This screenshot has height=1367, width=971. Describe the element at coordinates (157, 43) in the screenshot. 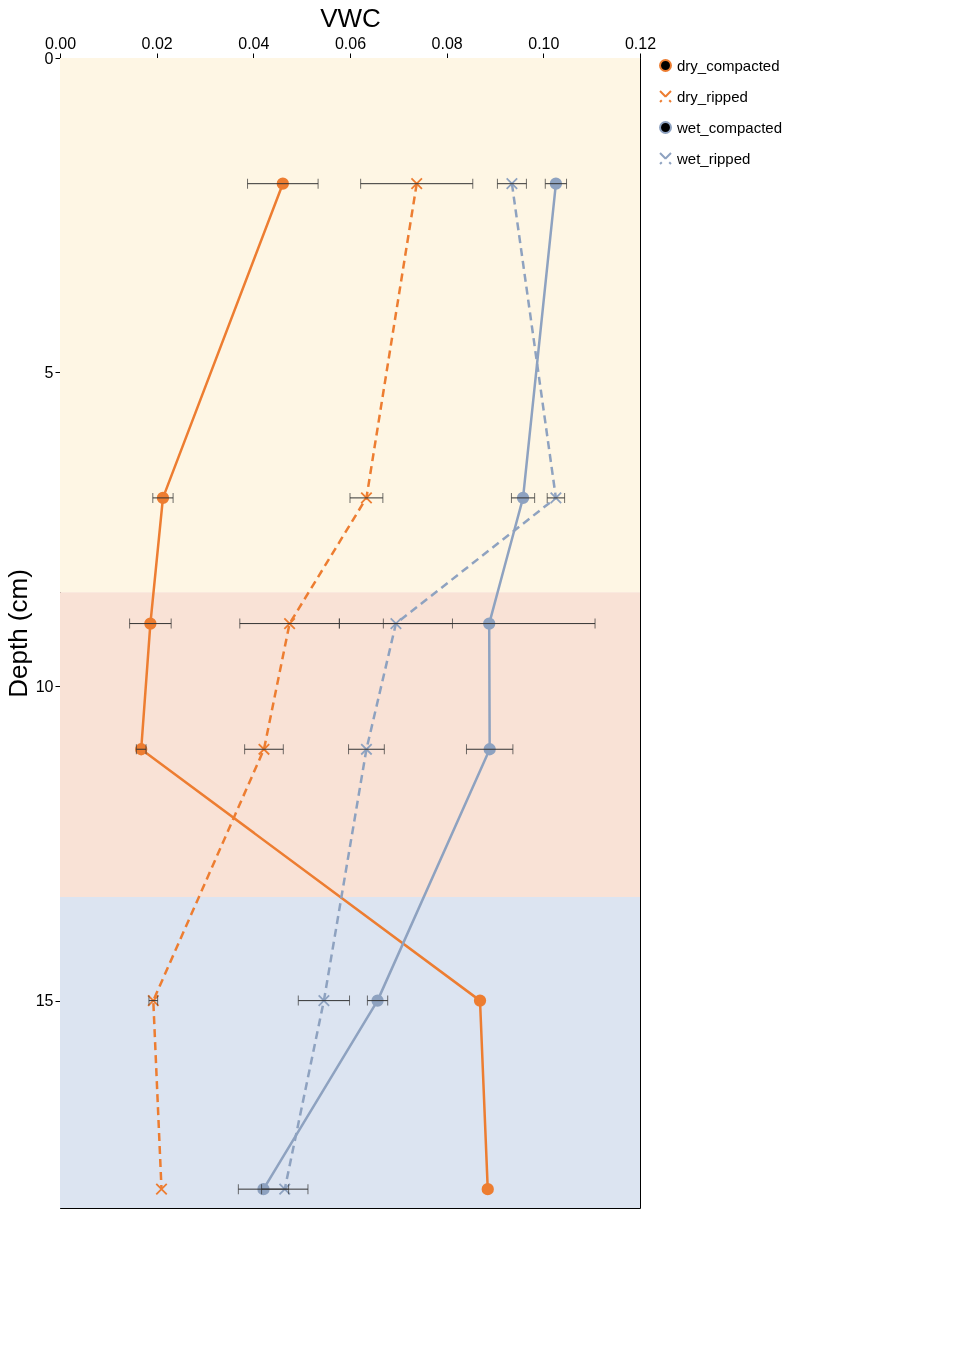

I see `x-tick-label: 0.02` at that location.